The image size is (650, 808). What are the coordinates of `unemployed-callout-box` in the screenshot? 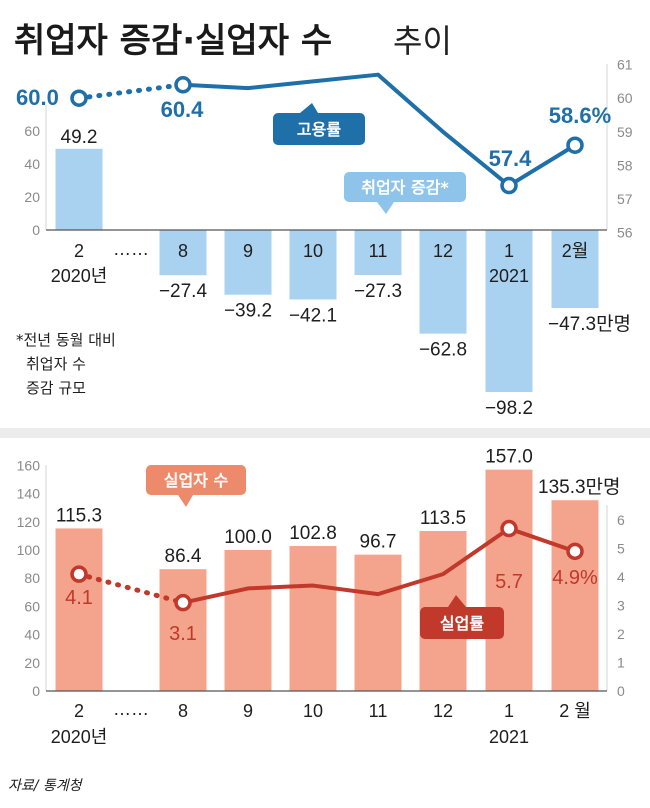 It's located at (196, 480).